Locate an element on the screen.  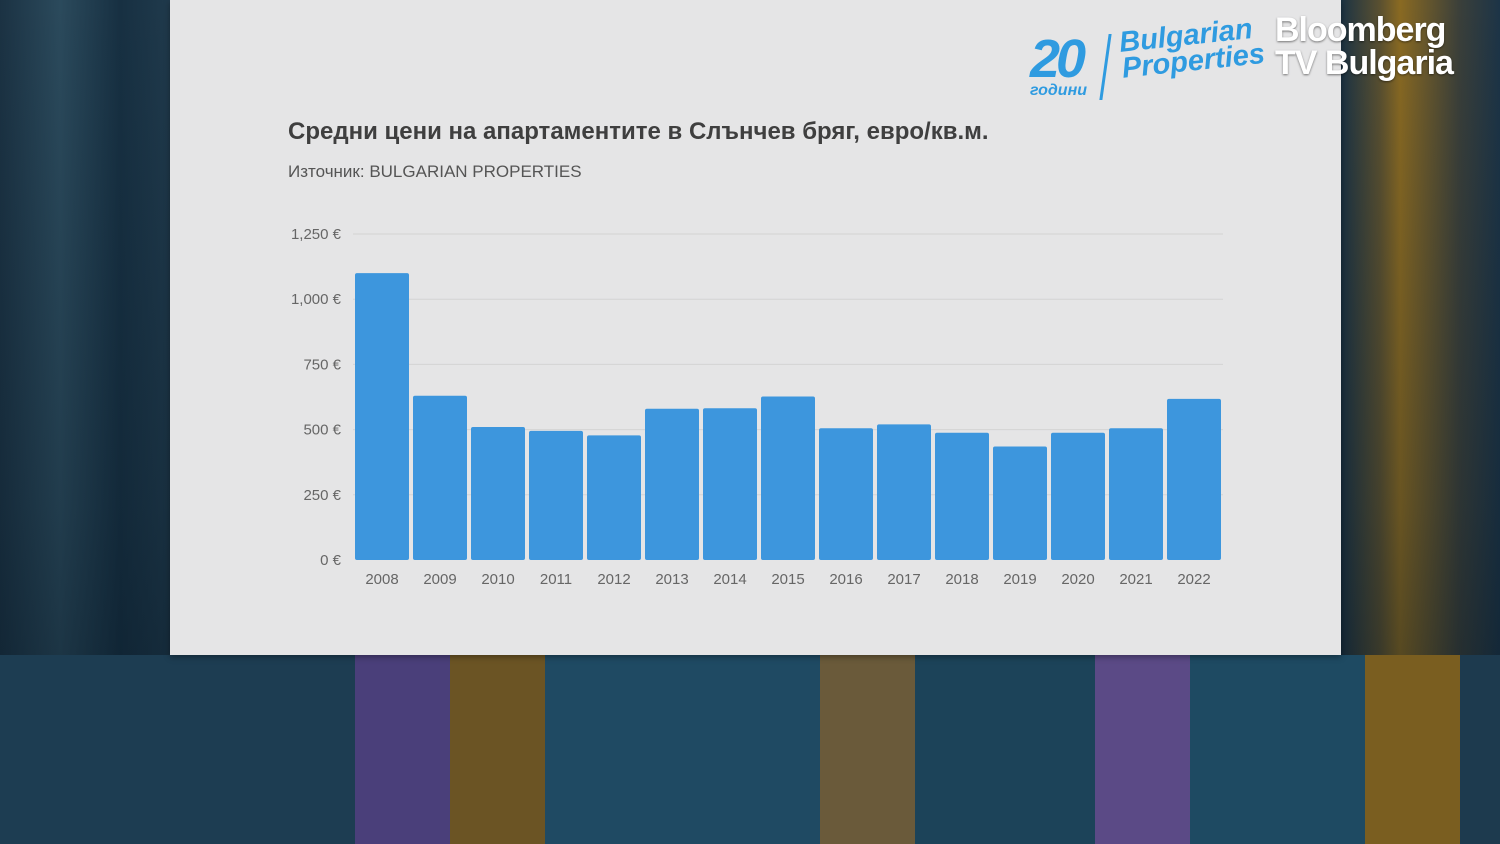
x-tick-label: 2009 is located at coordinates (439, 579).